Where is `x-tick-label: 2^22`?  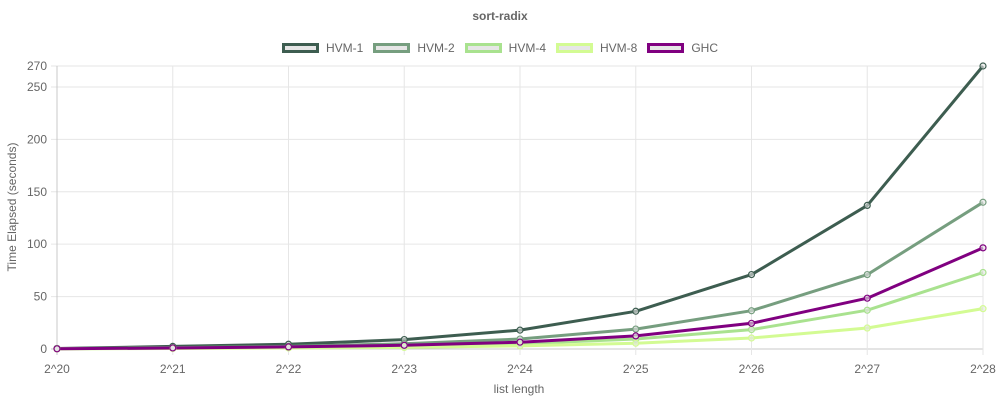 x-tick-label: 2^22 is located at coordinates (289, 369).